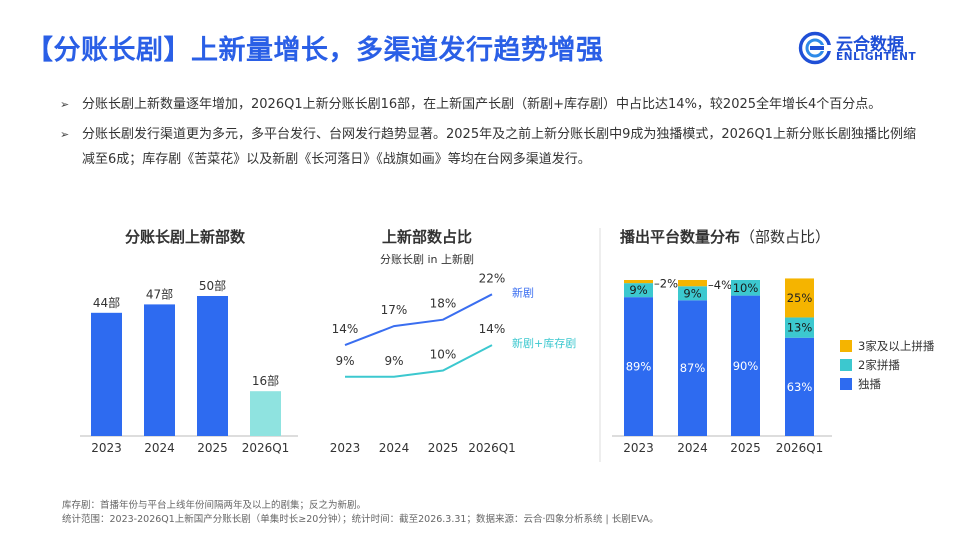 This screenshot has width=960, height=540. Describe the element at coordinates (523, 292) in the screenshot. I see `series-name-label: 新剧` at that location.